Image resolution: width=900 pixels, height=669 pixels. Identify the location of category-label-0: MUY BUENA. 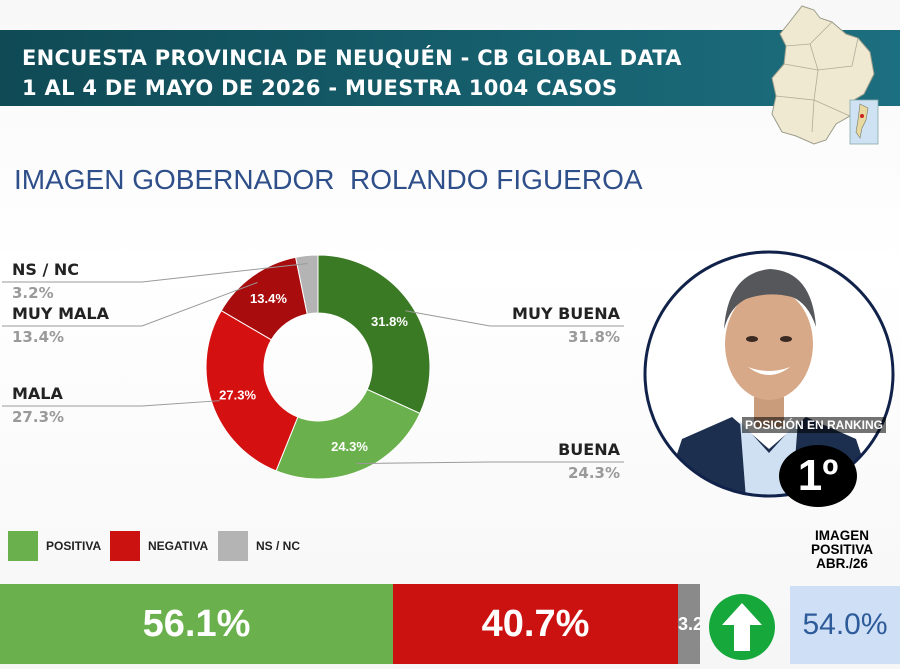
(566, 313).